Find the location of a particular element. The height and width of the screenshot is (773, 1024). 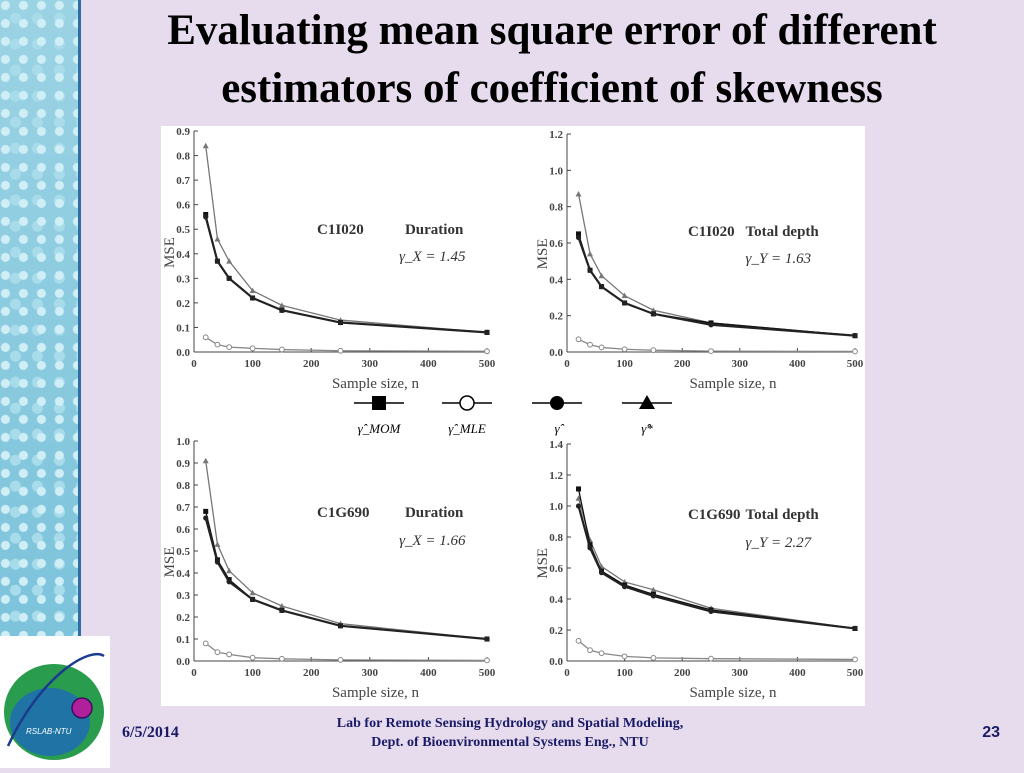

gamma-label: γ_Y = 1.63 is located at coordinates (779, 259).